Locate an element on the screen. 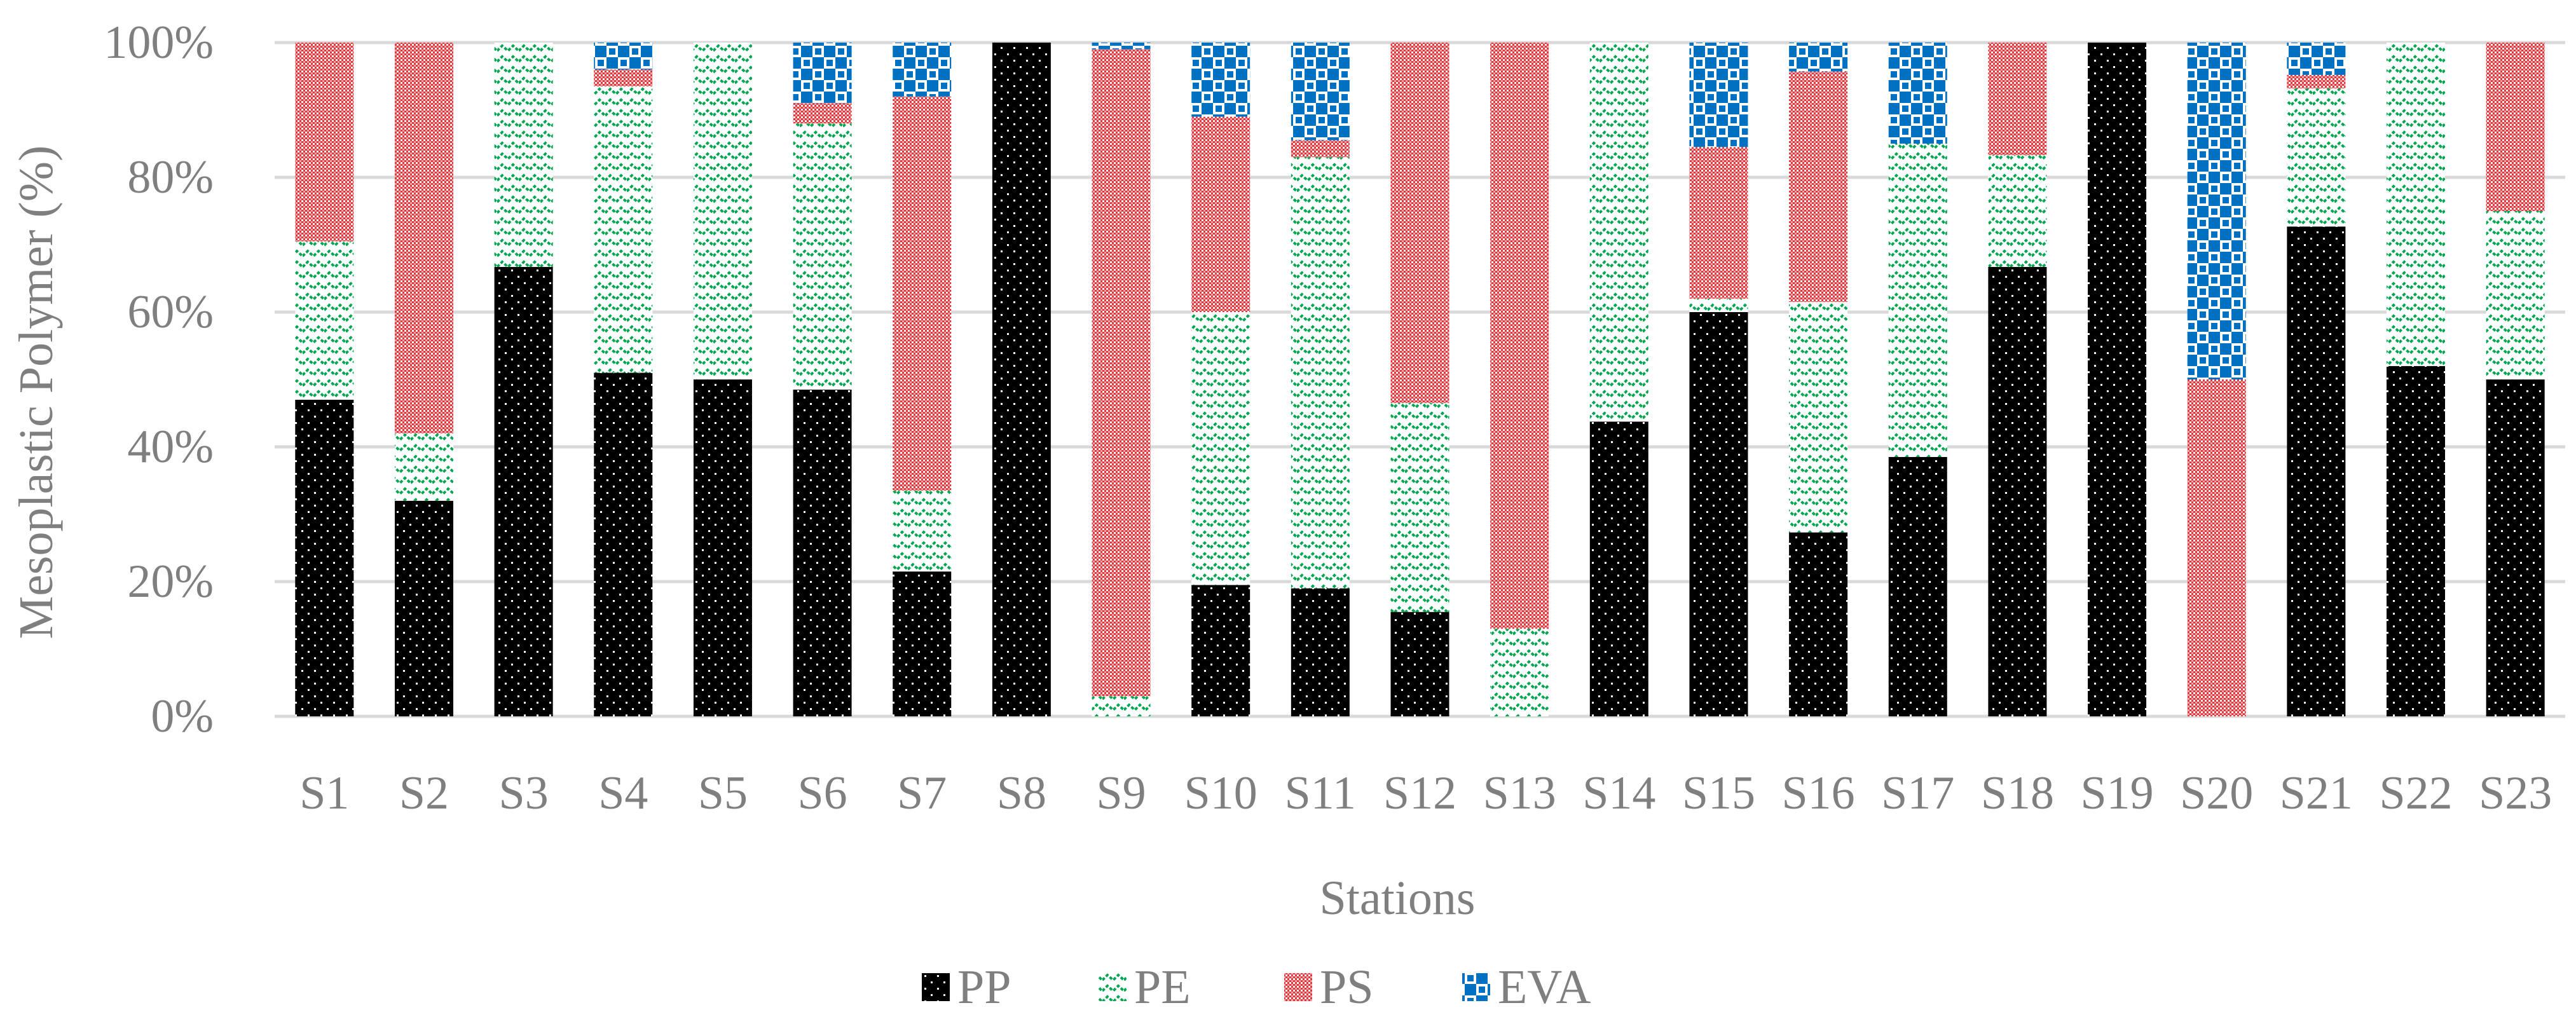 The image size is (2576, 1024). bar-segment-eva-s11 is located at coordinates (1320, 91).